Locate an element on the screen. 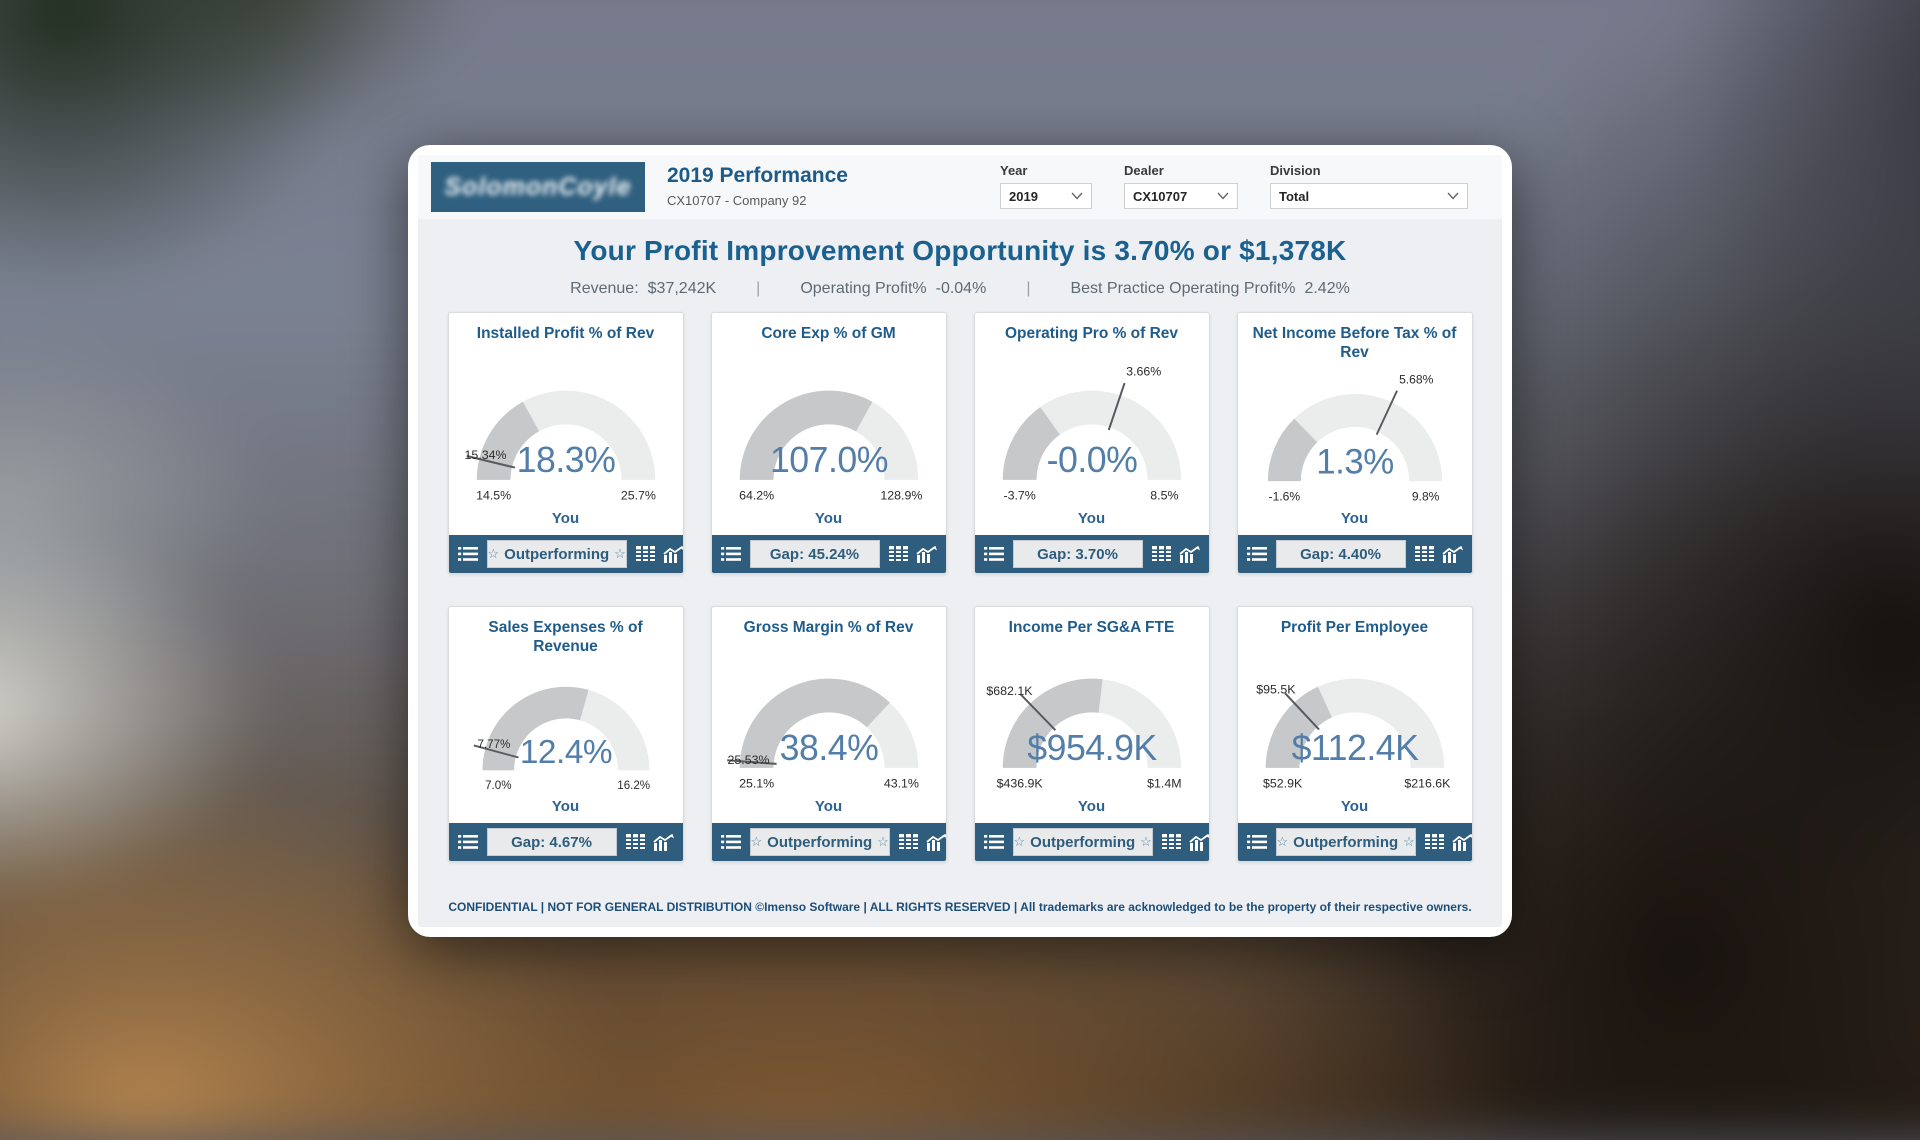 This screenshot has height=1140, width=1920. gauge: 64.2% 128.9% 107.0% is located at coordinates (829, 426).